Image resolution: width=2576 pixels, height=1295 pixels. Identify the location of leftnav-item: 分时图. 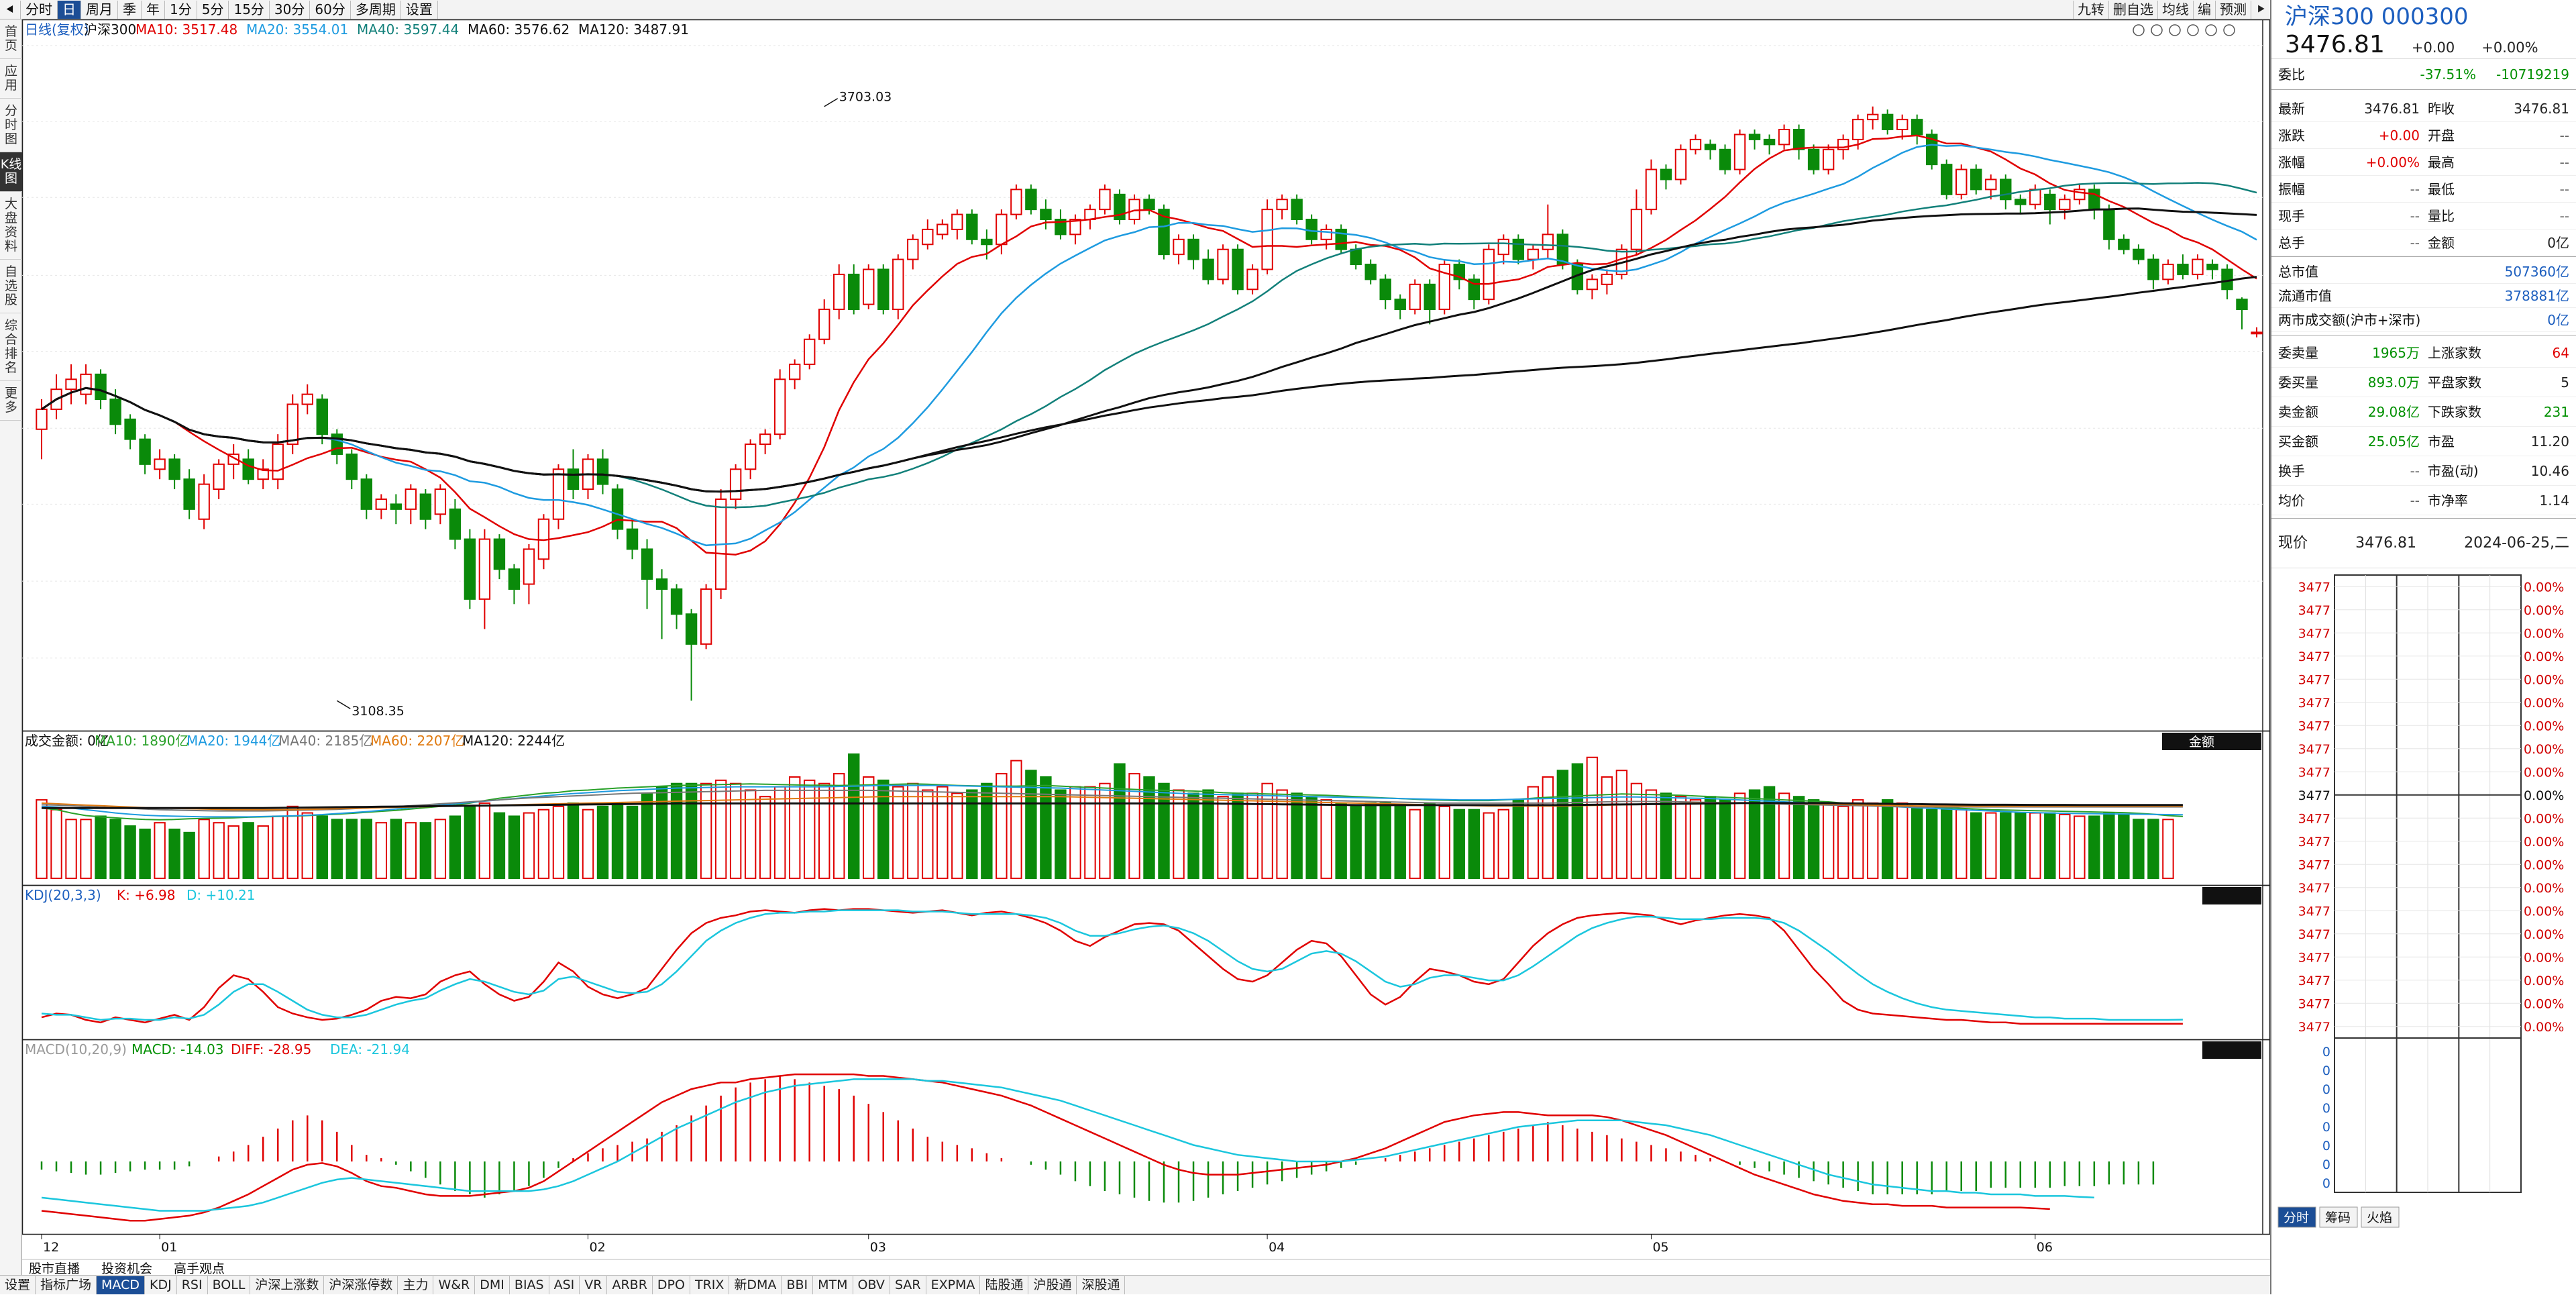
(11, 125).